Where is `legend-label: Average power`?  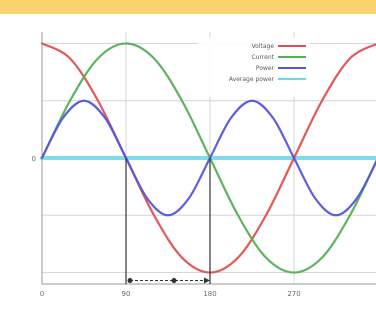
legend-label: Average power is located at coordinates (252, 79).